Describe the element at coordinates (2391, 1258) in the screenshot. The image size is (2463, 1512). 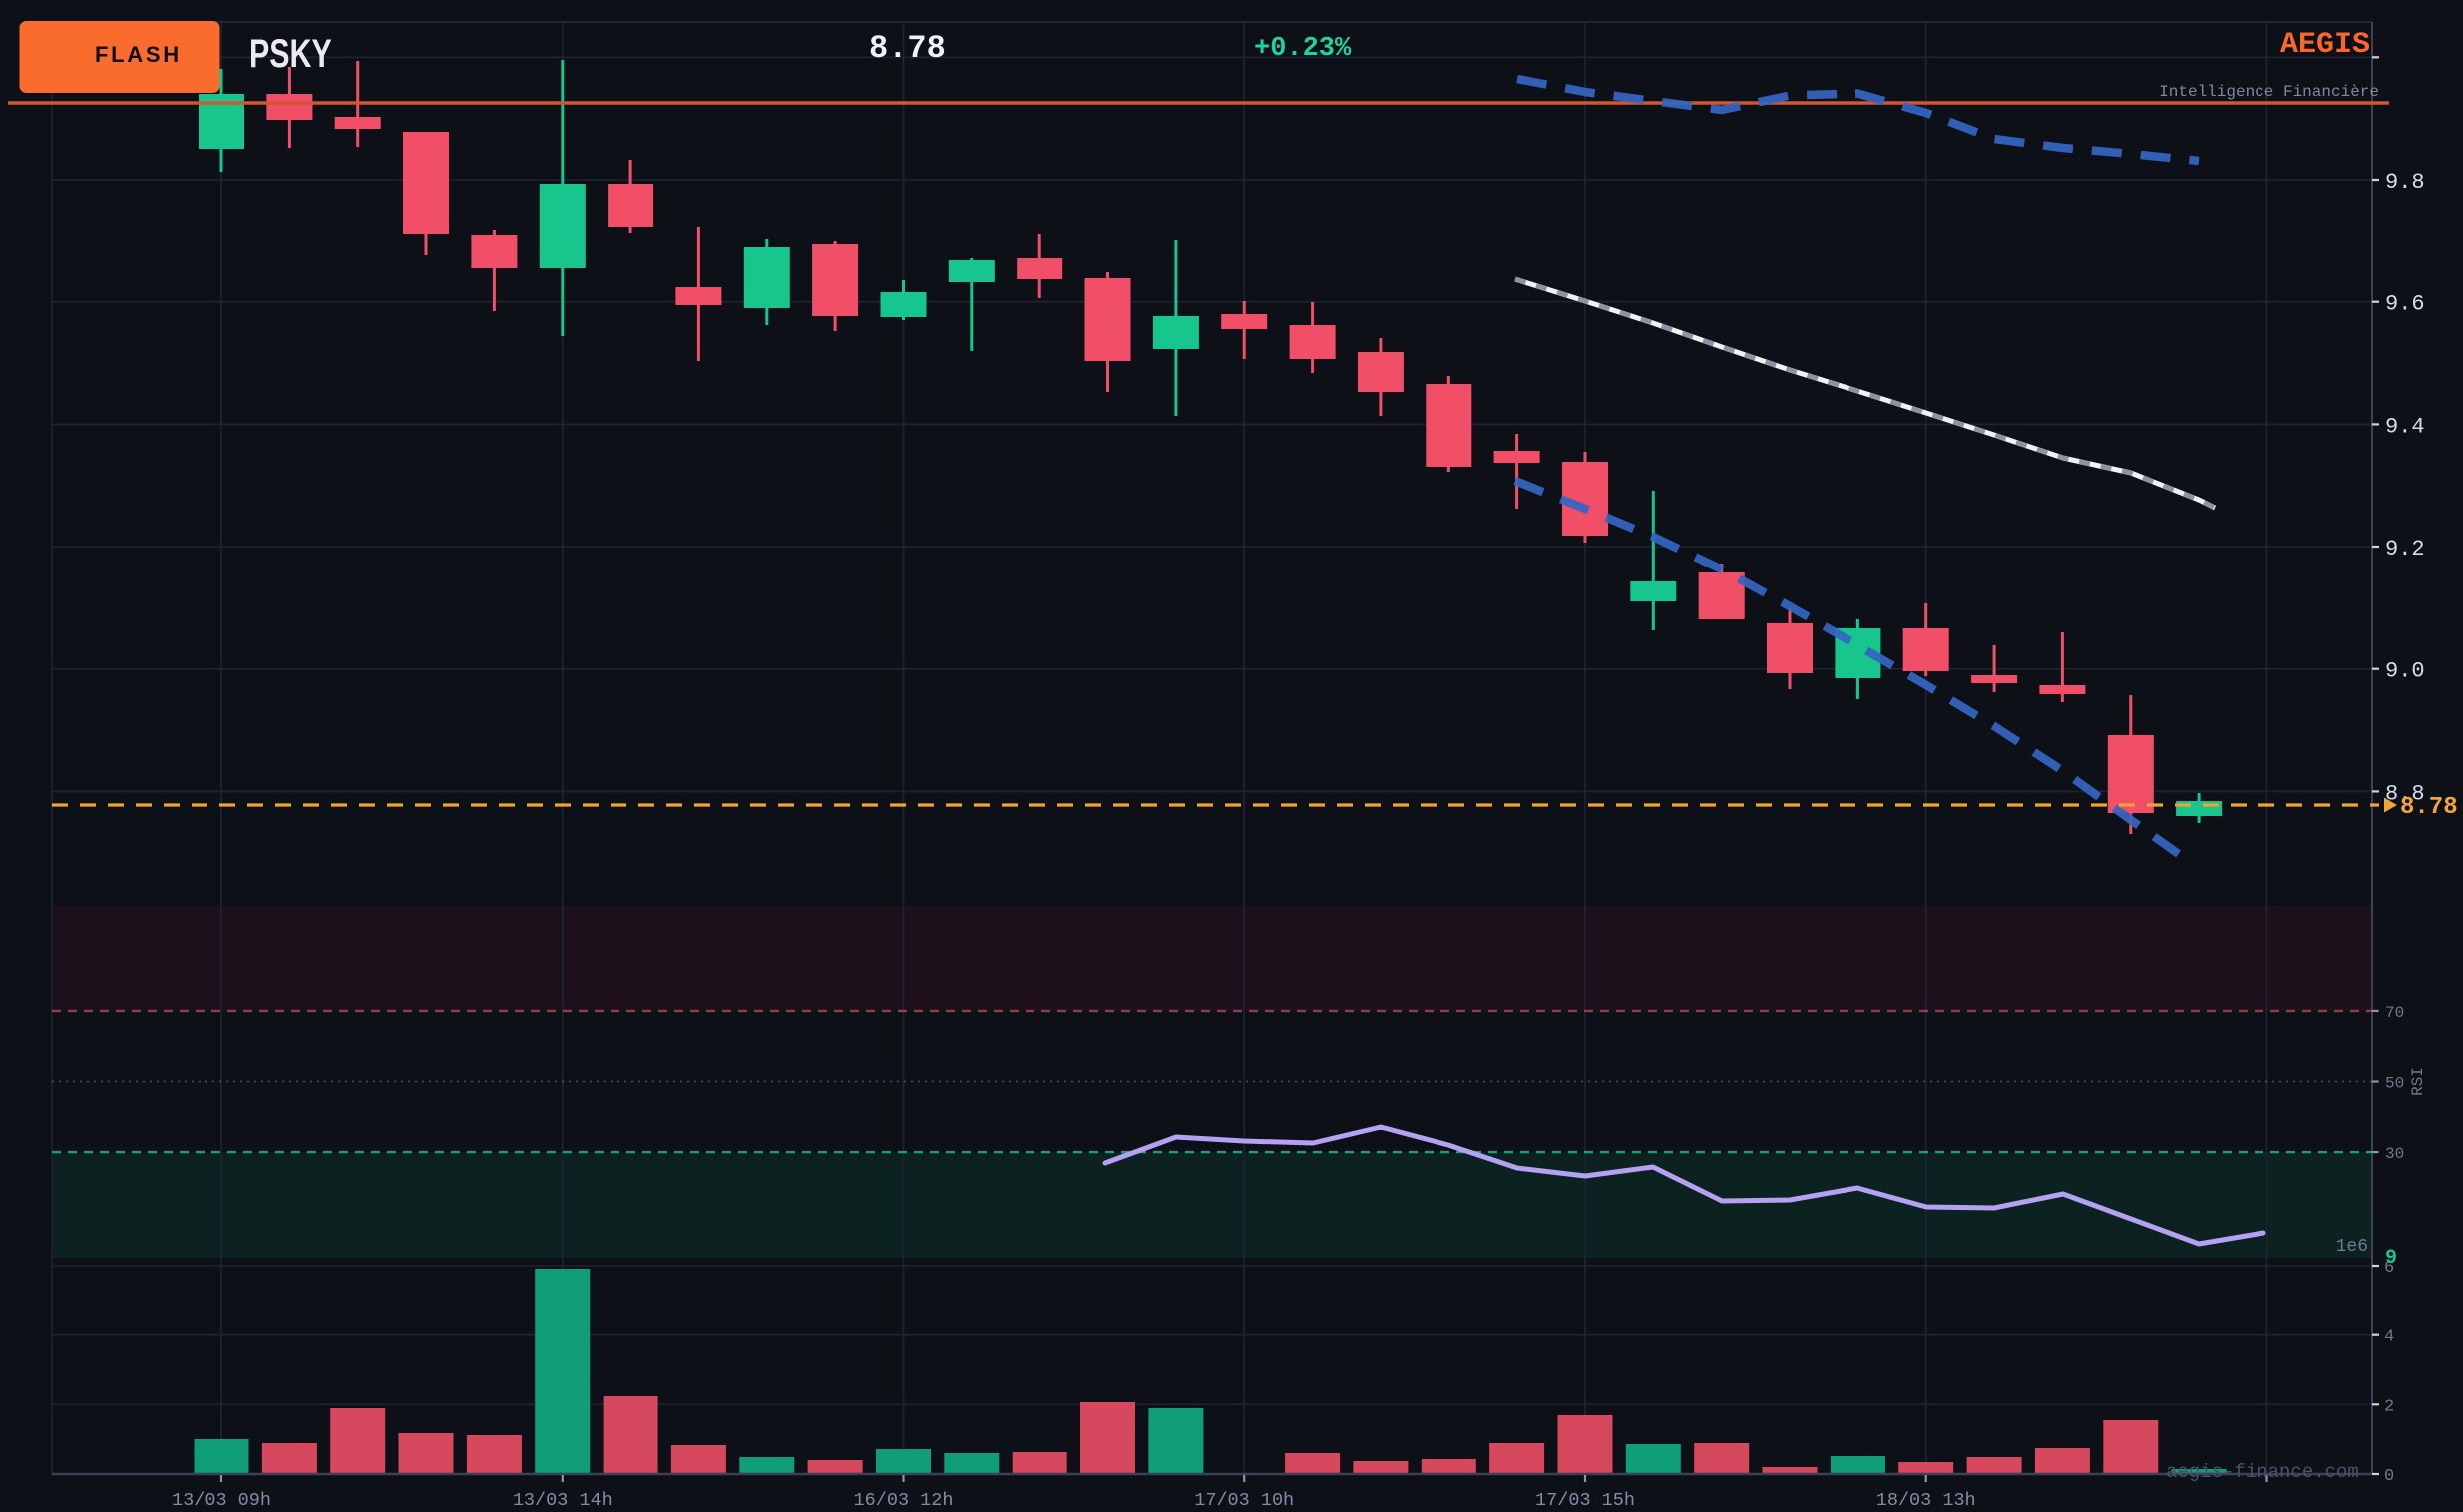
I see `svg-text: 9` at that location.